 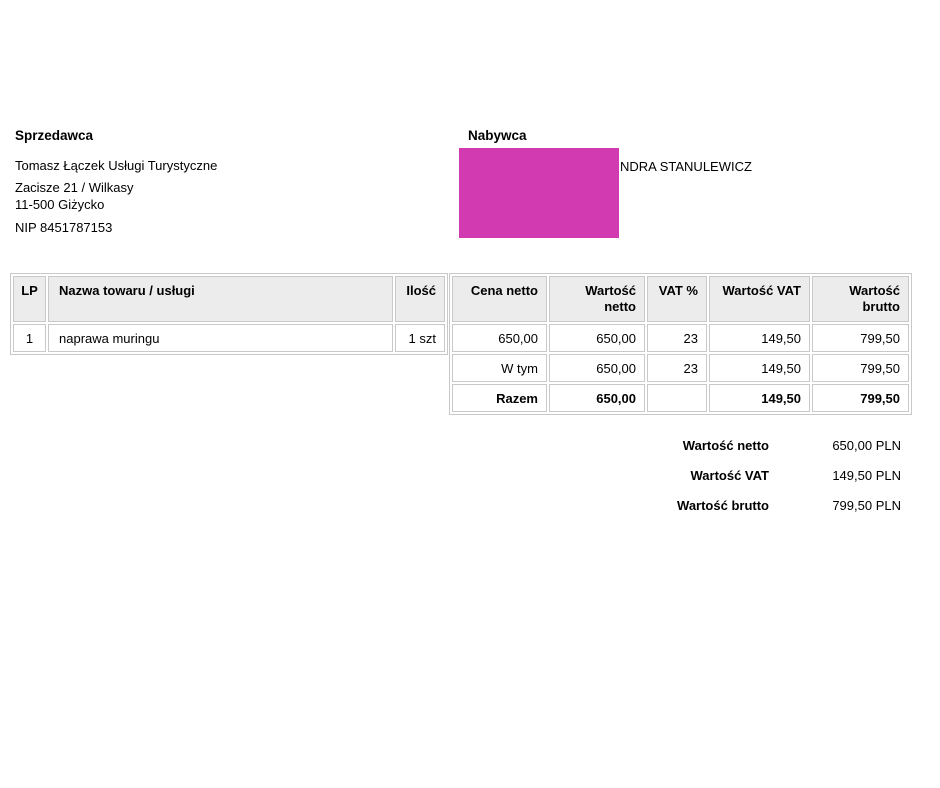 What do you see at coordinates (60, 204) in the screenshot?
I see `seller-address-line2: 11-500 Giżycko` at bounding box center [60, 204].